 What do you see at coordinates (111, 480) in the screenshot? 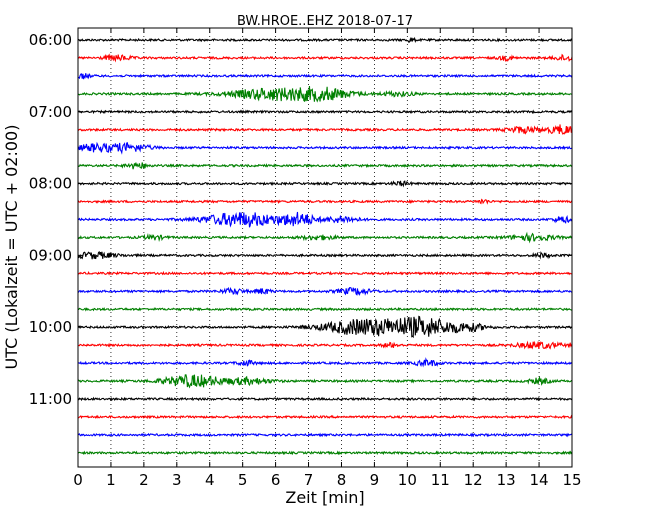
I see `x-tick-label: 1` at bounding box center [111, 480].